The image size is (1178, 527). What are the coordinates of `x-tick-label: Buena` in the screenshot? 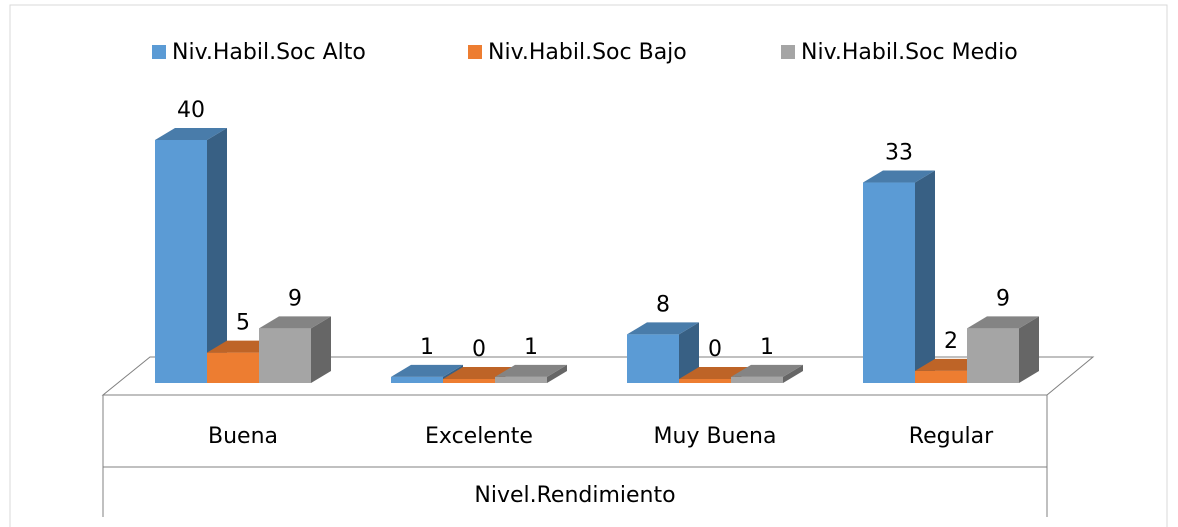 It's located at (243, 436).